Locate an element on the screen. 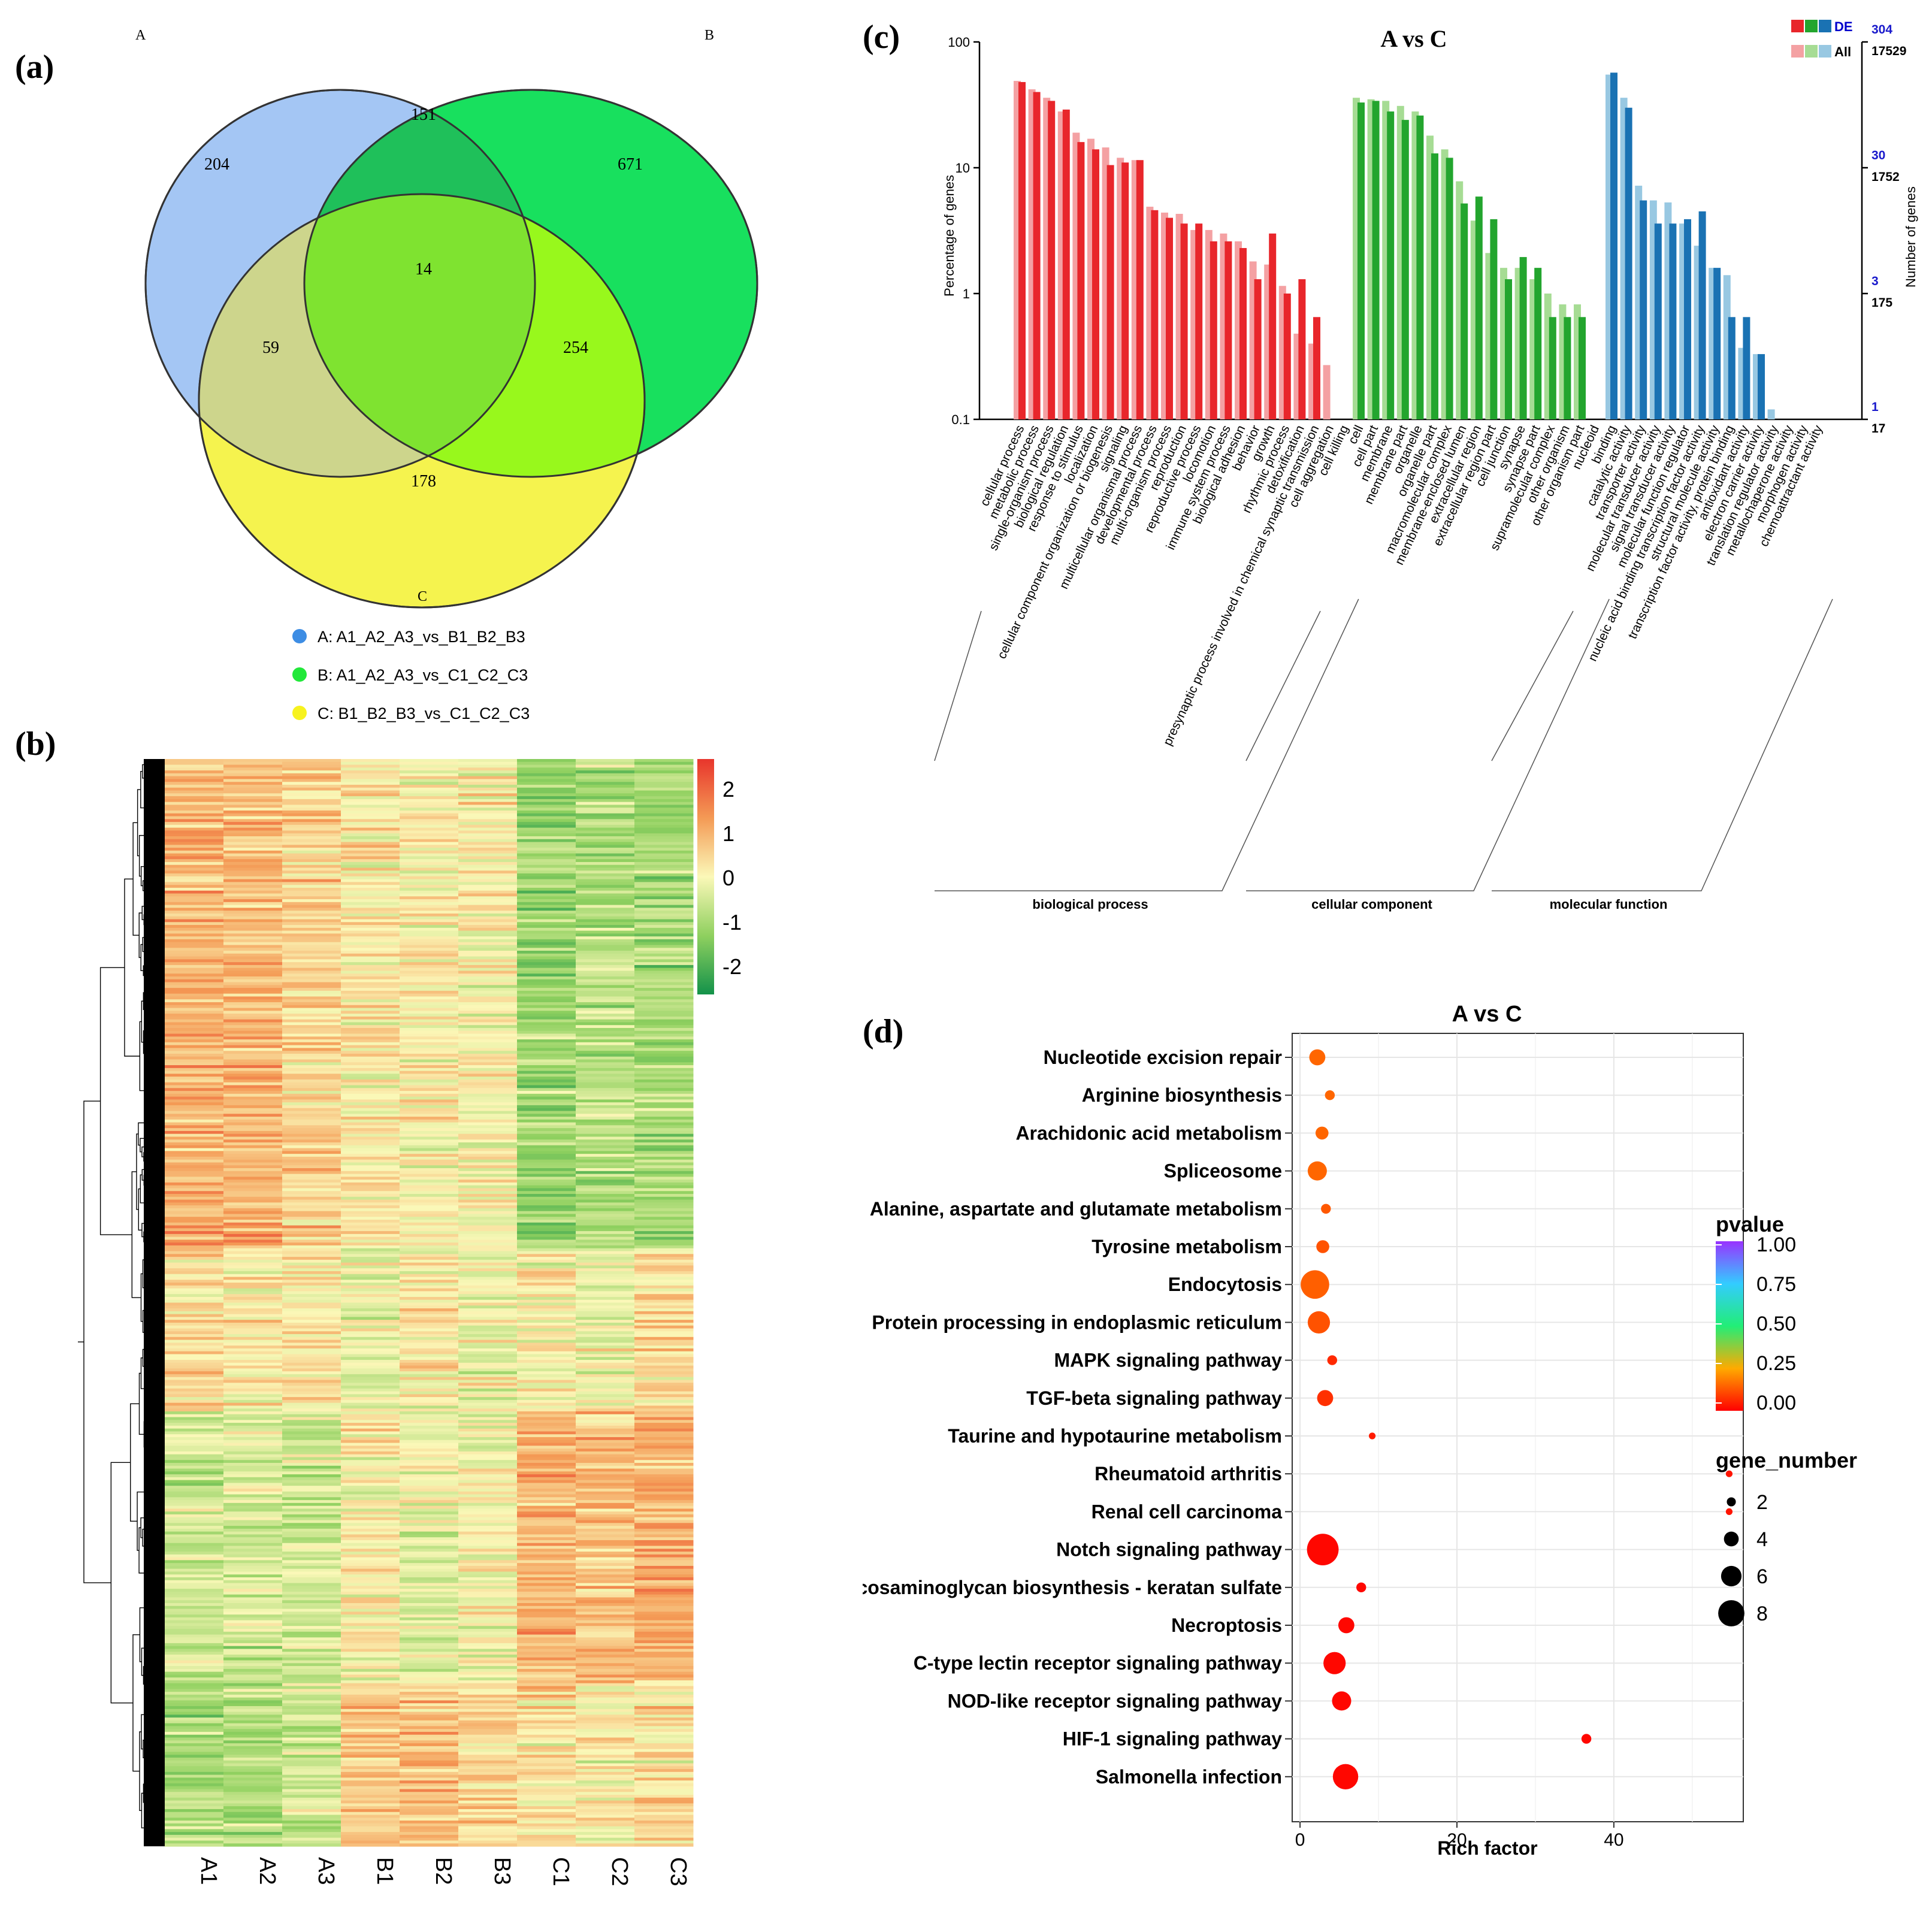 The height and width of the screenshot is (1911, 1932). kegg-bubble is located at coordinates (1322, 1246).